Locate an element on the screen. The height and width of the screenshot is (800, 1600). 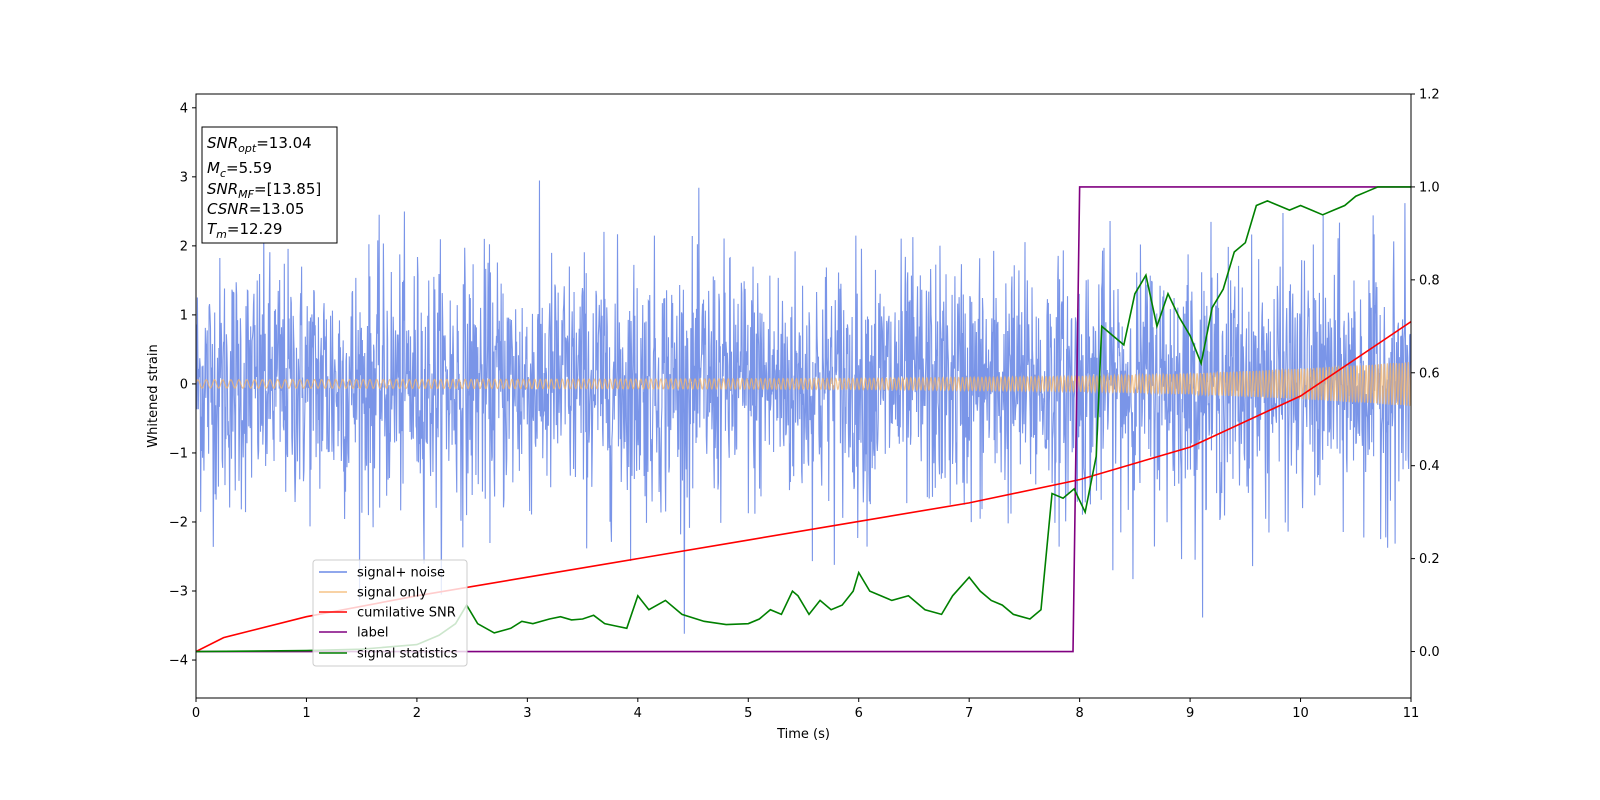
x-tick-label: 4 is located at coordinates (638, 713).